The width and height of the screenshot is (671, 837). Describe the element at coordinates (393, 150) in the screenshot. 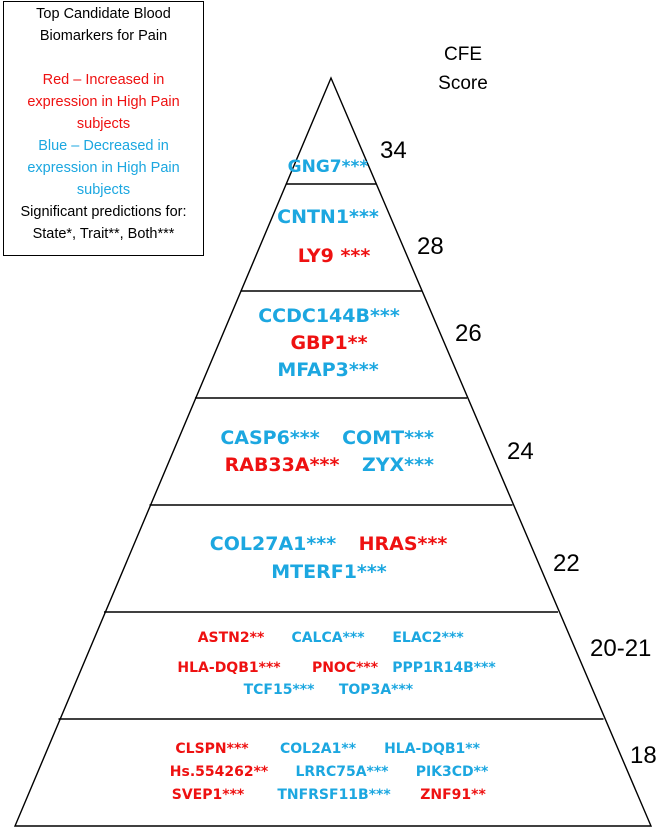

I see `tier-score-label: 34` at that location.